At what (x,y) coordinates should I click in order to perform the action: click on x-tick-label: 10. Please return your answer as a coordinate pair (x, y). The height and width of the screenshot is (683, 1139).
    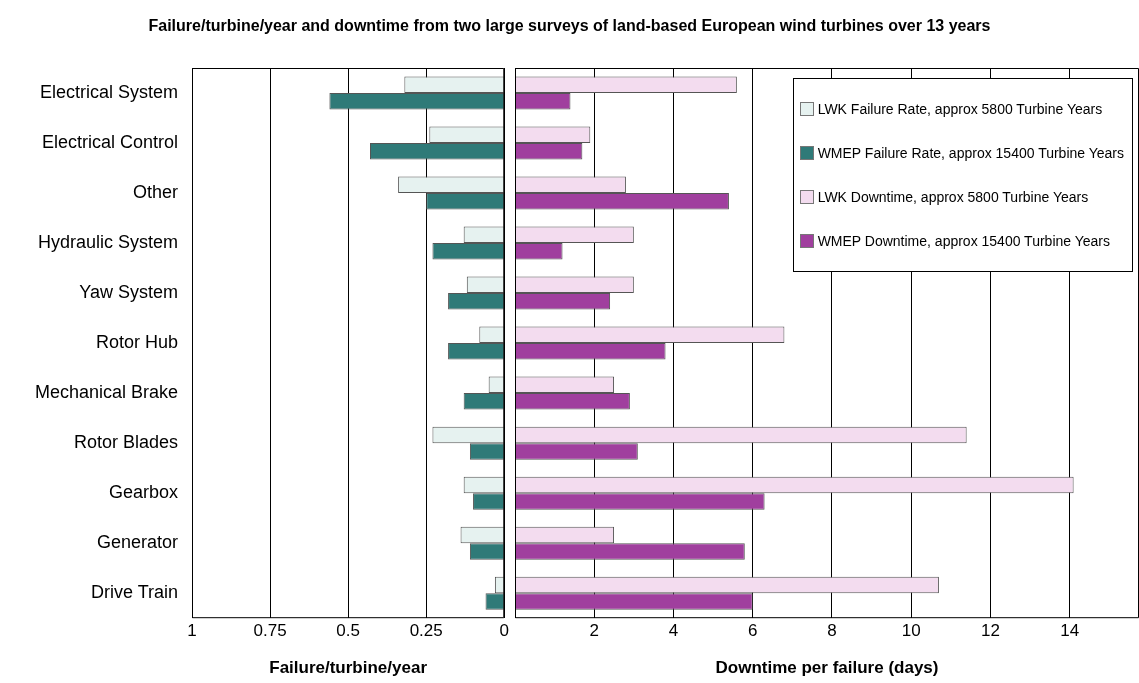
    Looking at the image, I should click on (911, 631).